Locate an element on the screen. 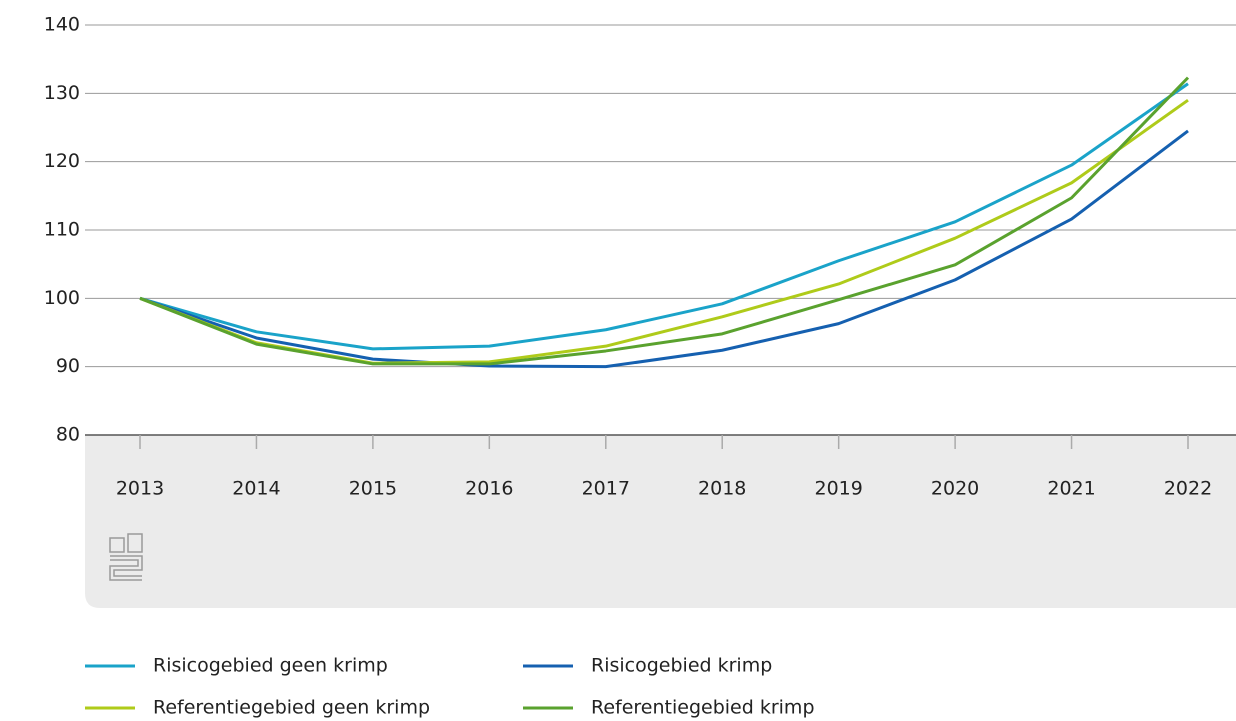  x-tick-label: 2022 is located at coordinates (1188, 489).